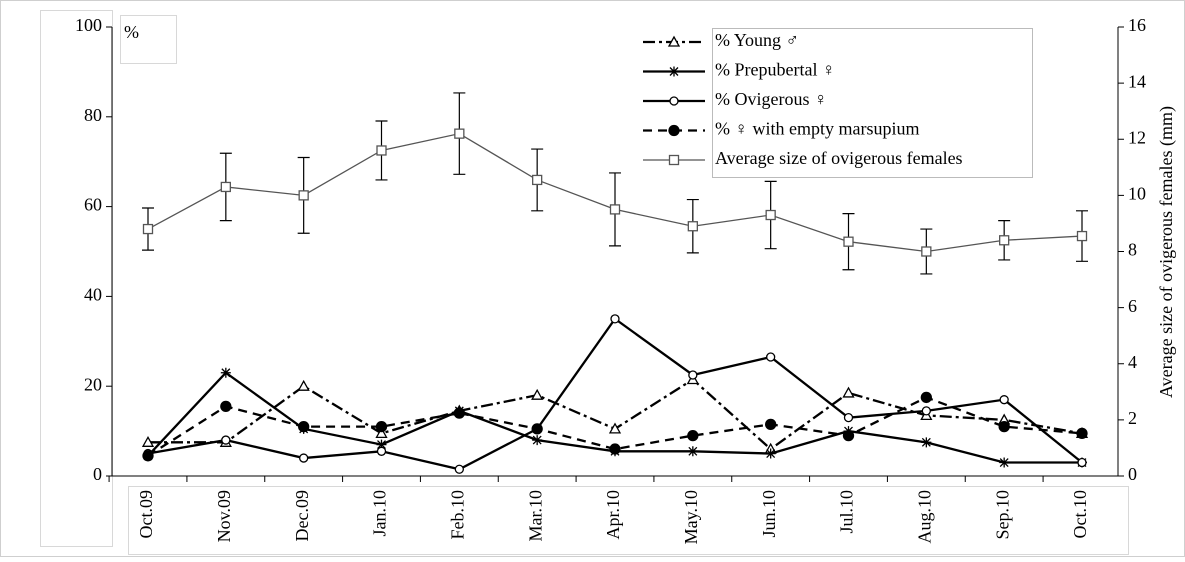 The image size is (1185, 562). Describe the element at coordinates (847, 512) in the screenshot. I see `x-tick-label: Jul.10` at that location.